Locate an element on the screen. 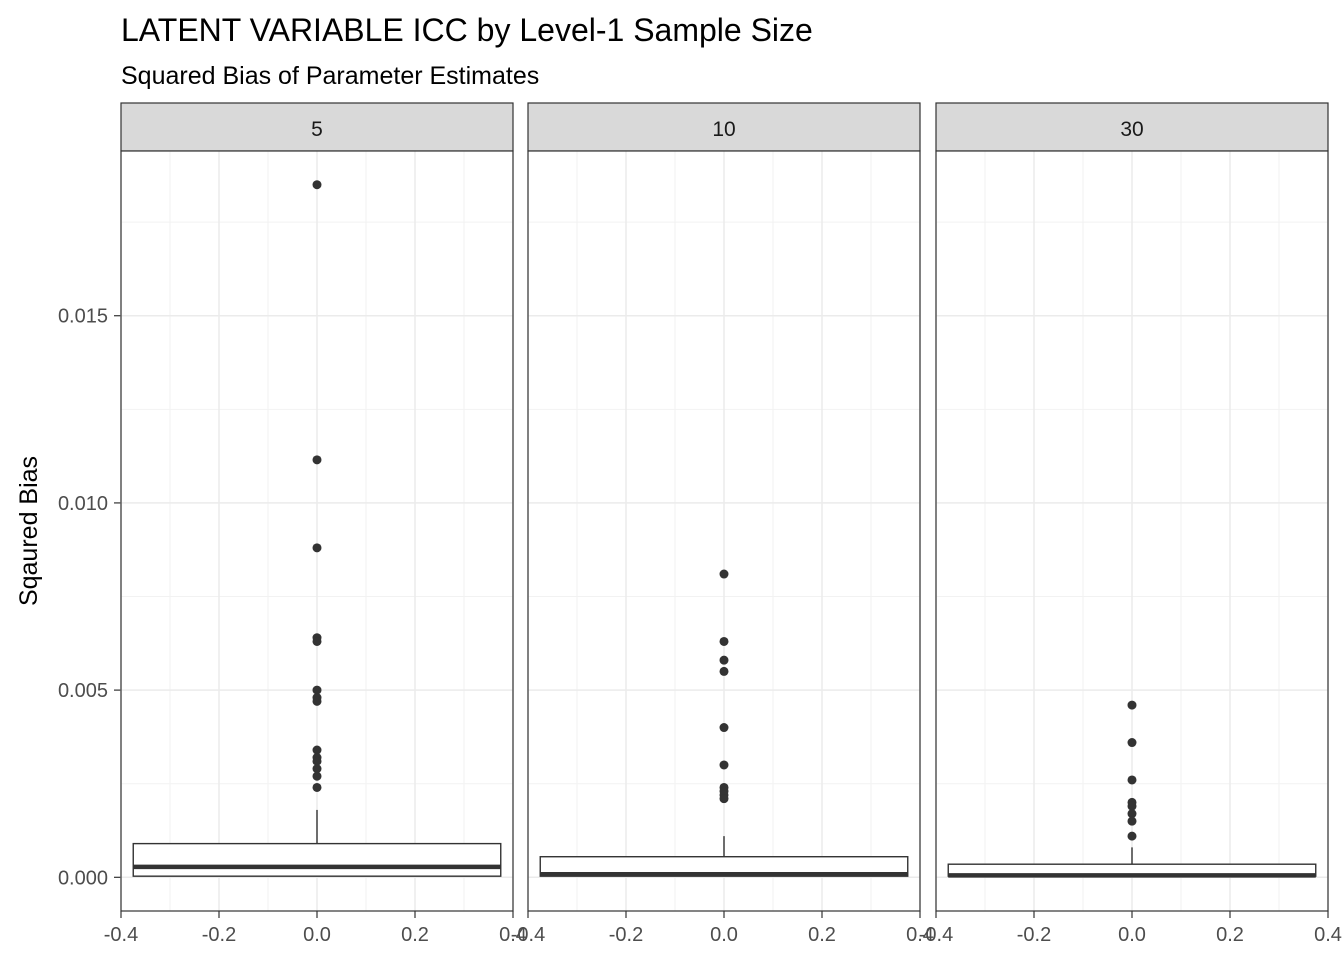  facet-strip-label: 10 is located at coordinates (723, 129).